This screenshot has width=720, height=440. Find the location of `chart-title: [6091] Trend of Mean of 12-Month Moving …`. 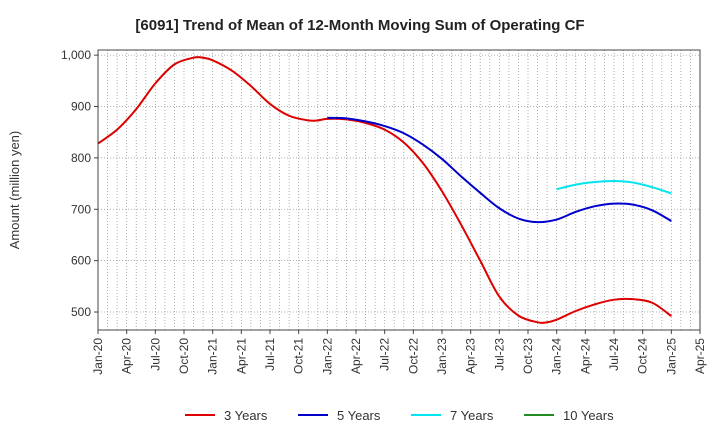

chart-title: [6091] Trend of Mean of 12-Month Moving … is located at coordinates (359, 25).